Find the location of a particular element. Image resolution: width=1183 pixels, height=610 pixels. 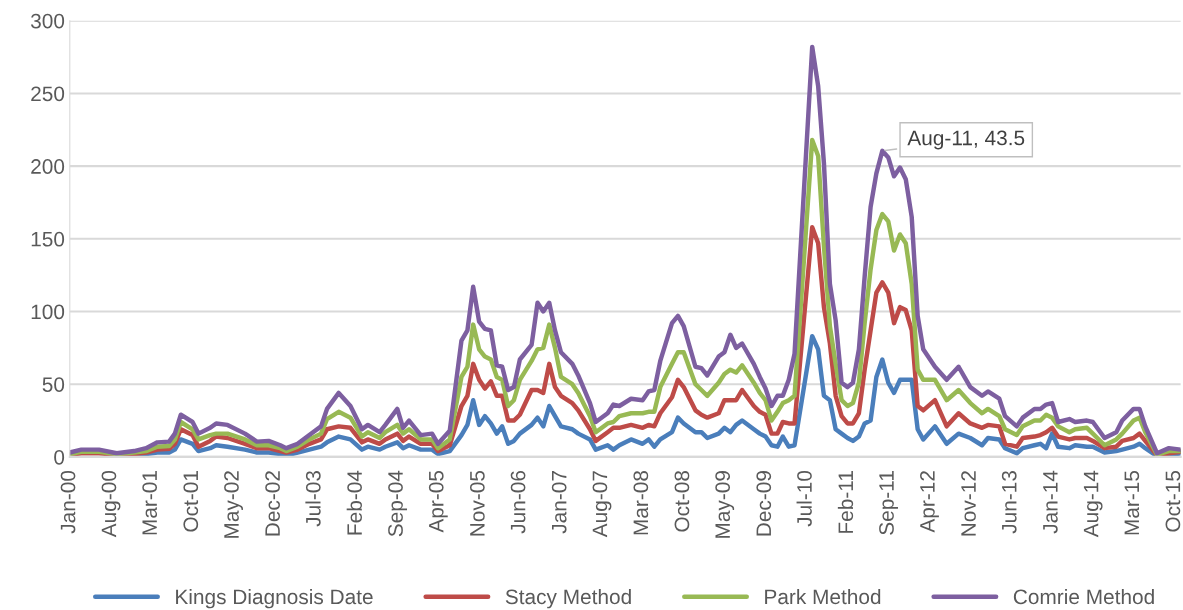

x-tick-label: Sep-11 is located at coordinates (888, 503).